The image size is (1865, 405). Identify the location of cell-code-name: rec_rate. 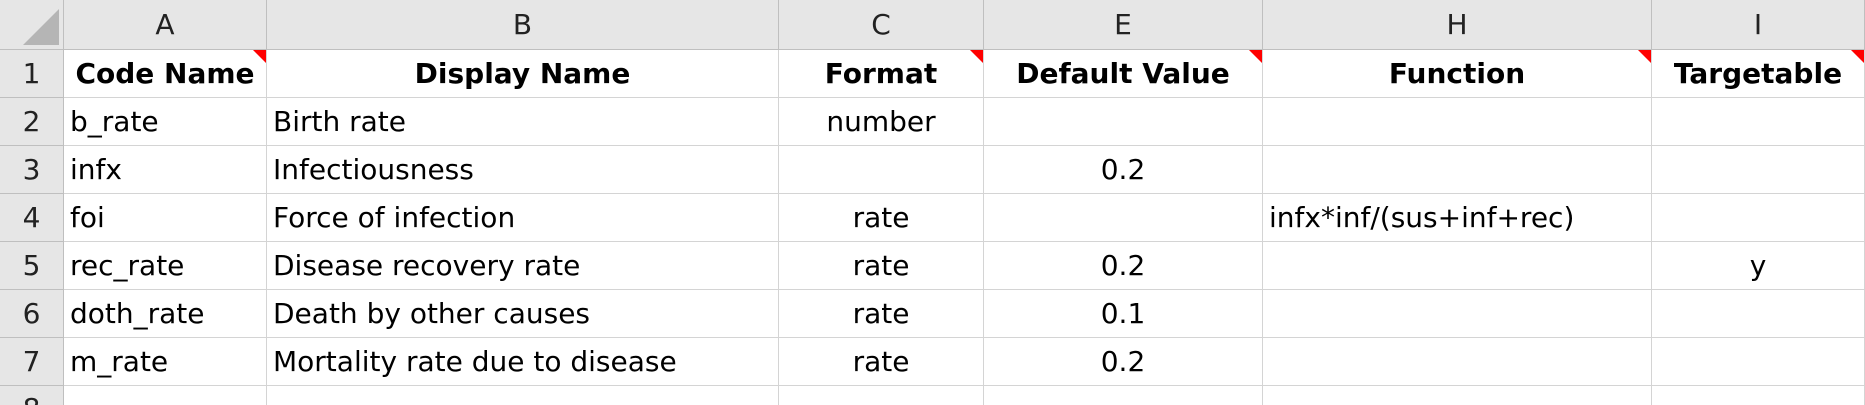
(165, 266).